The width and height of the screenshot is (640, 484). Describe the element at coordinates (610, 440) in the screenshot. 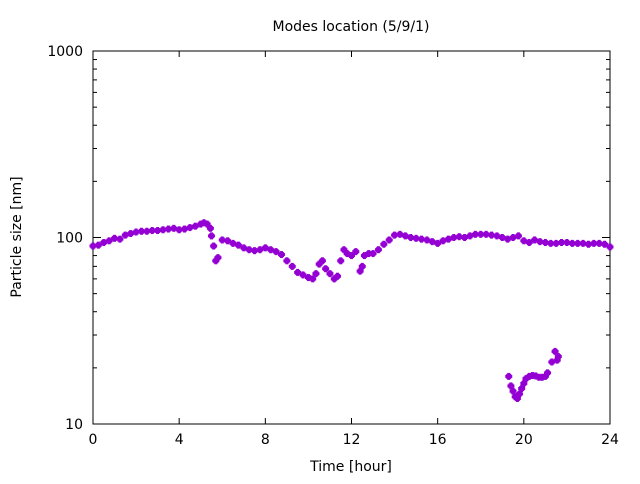

I see `x-tick-label: 24` at that location.